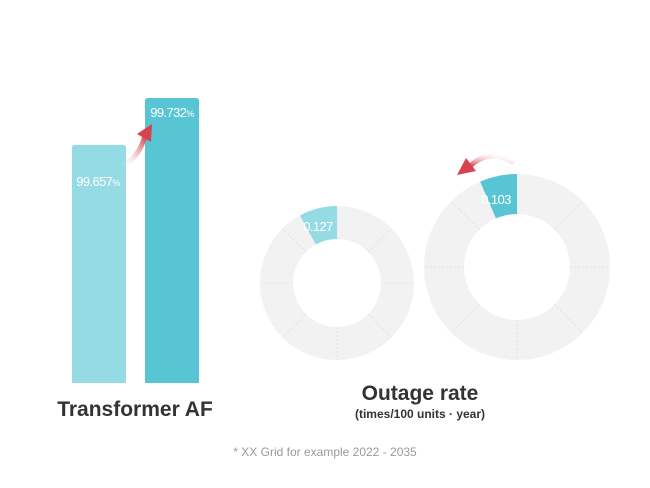 This screenshot has height=488, width=650. Describe the element at coordinates (172, 112) in the screenshot. I see `bar-value-label-2: 99.732%` at that location.